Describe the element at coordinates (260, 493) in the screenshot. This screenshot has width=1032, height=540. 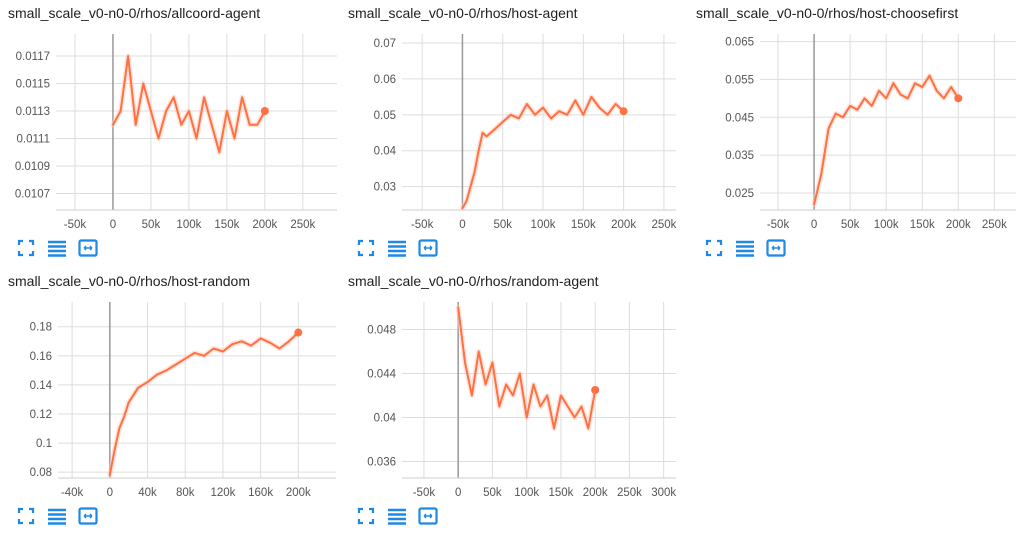
I see `x-tick-label: 160k` at that location.